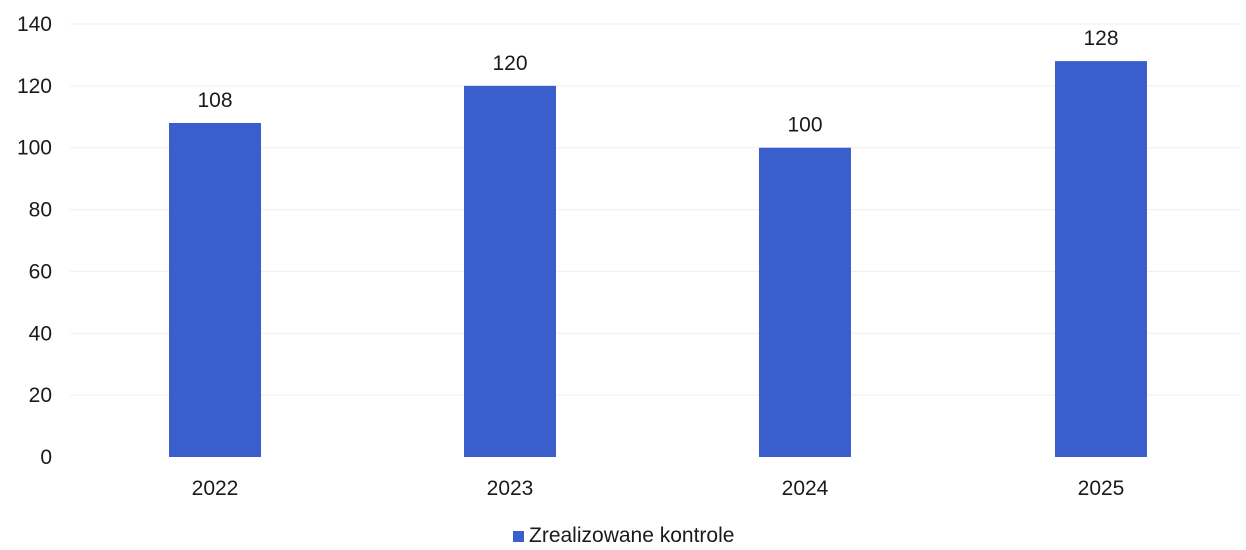 Image resolution: width=1246 pixels, height=550 pixels. Describe the element at coordinates (40, 333) in the screenshot. I see `y-tick-label-40: 40` at that location.